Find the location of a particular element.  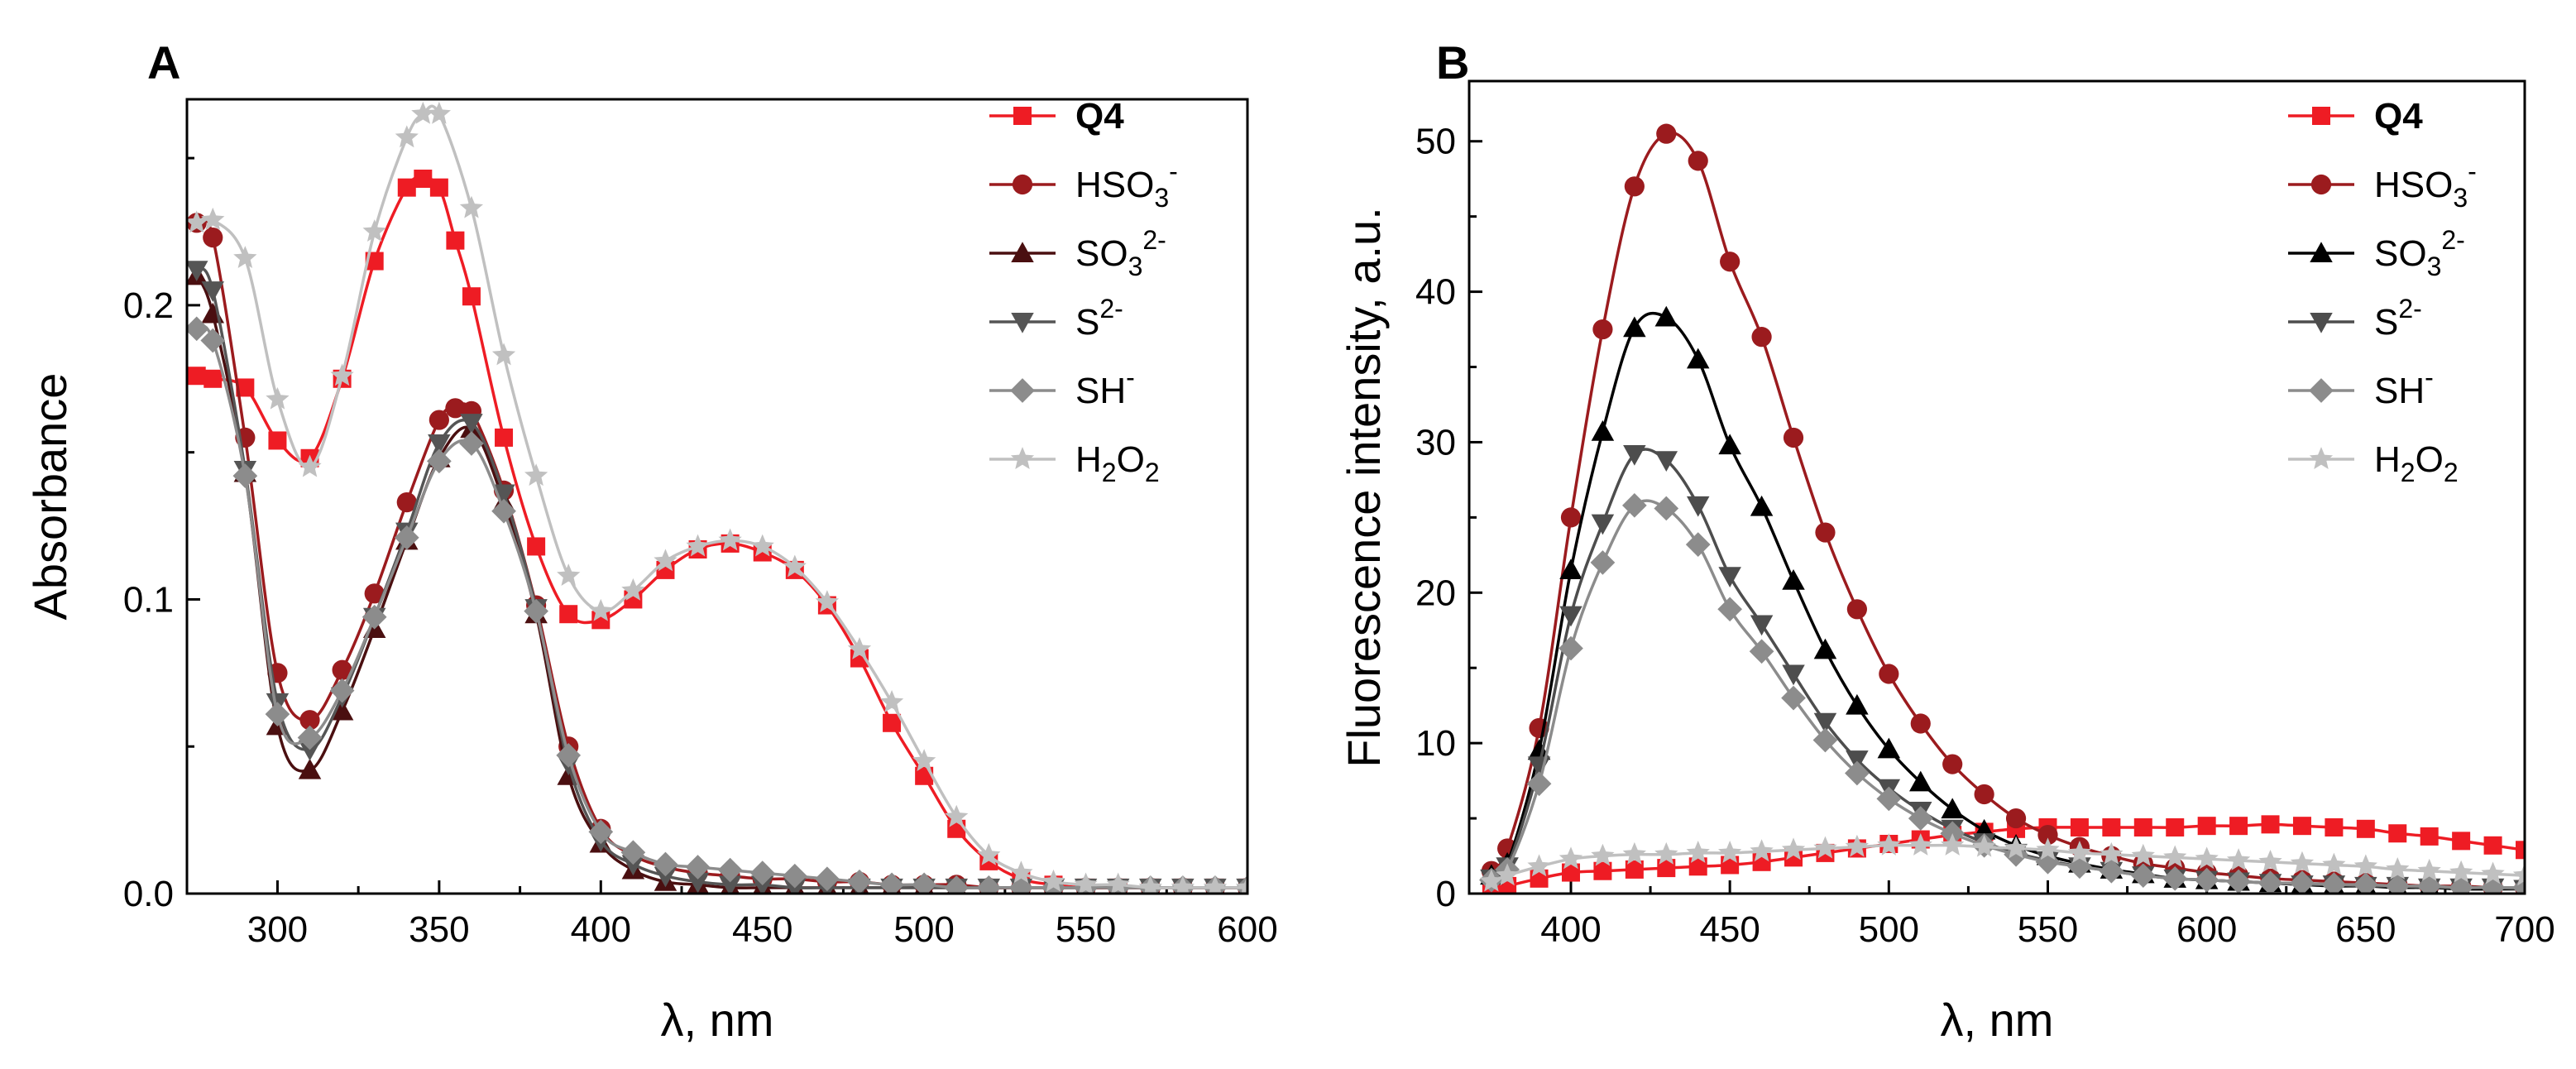

y-tick-label: 0.2 is located at coordinates (148, 305).